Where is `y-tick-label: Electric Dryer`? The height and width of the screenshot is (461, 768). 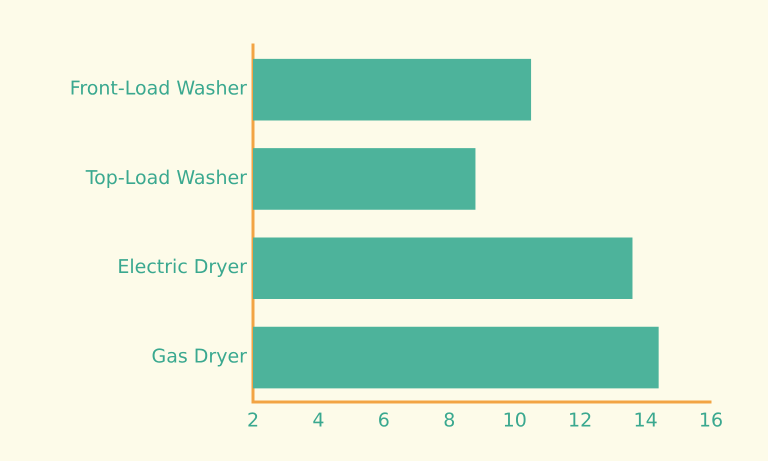
y-tick-label: Electric Dryer is located at coordinates (182, 267).